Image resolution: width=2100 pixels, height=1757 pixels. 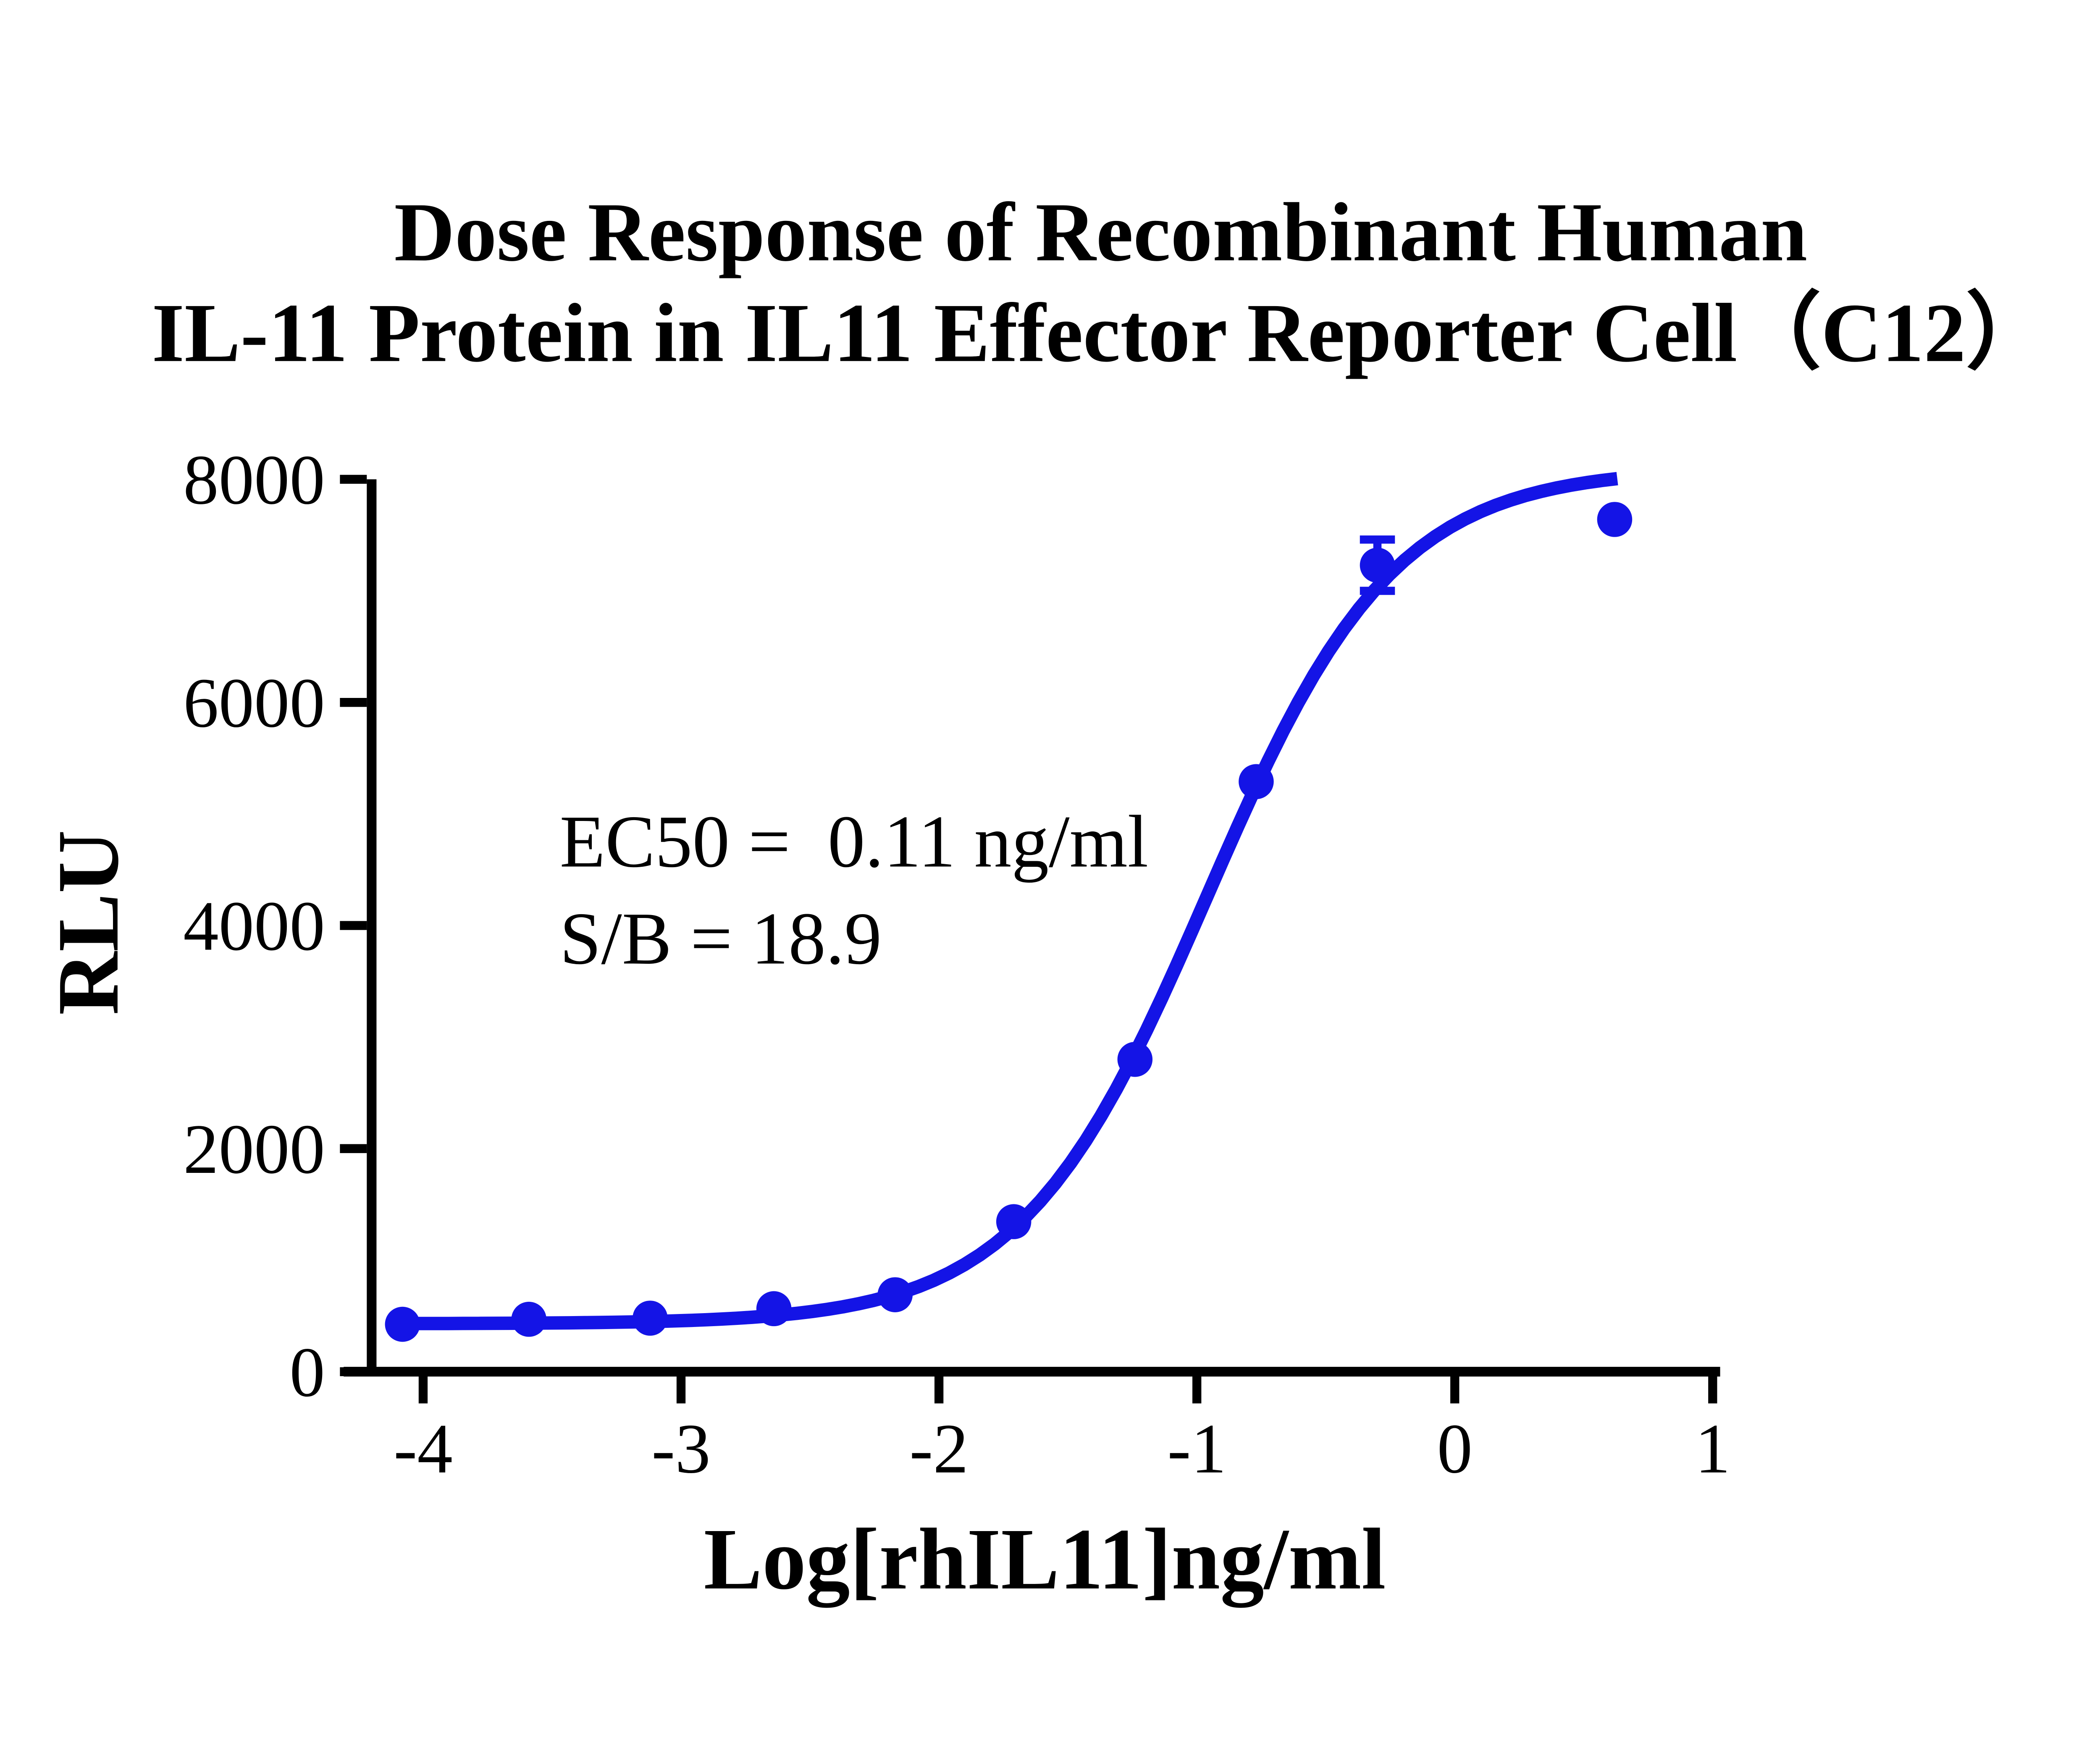 I want to click on y-tick-label: 8000, so click(x=254, y=480).